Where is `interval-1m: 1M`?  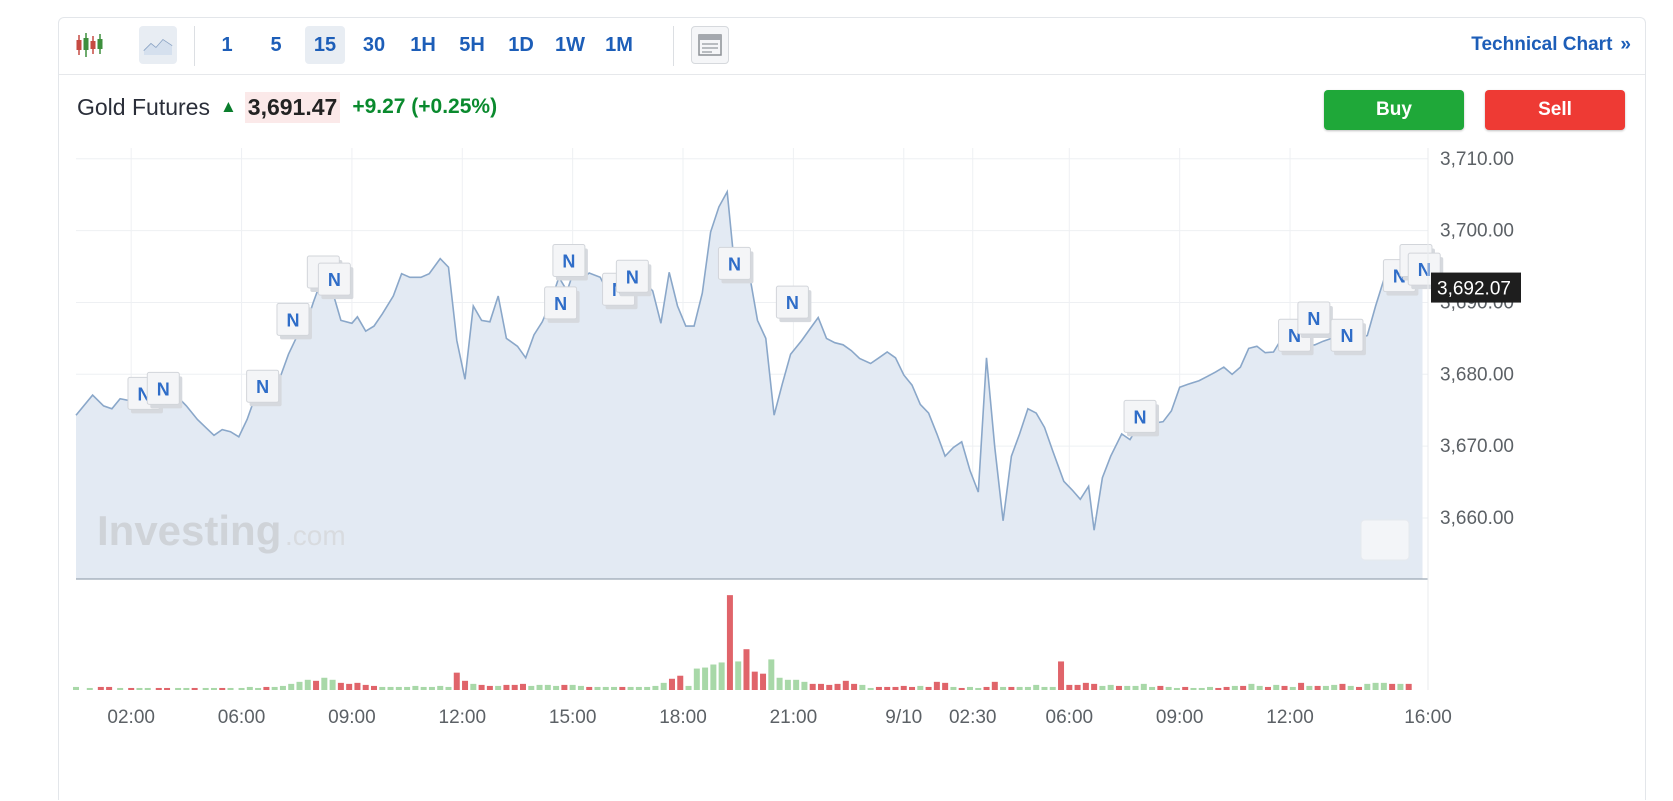
interval-1m: 1M is located at coordinates (619, 44).